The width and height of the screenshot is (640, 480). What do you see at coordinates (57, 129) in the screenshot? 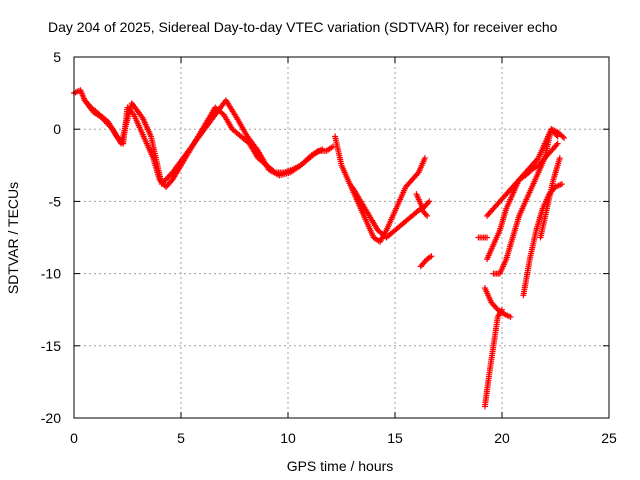
I see `y-tick-label: 0` at bounding box center [57, 129].